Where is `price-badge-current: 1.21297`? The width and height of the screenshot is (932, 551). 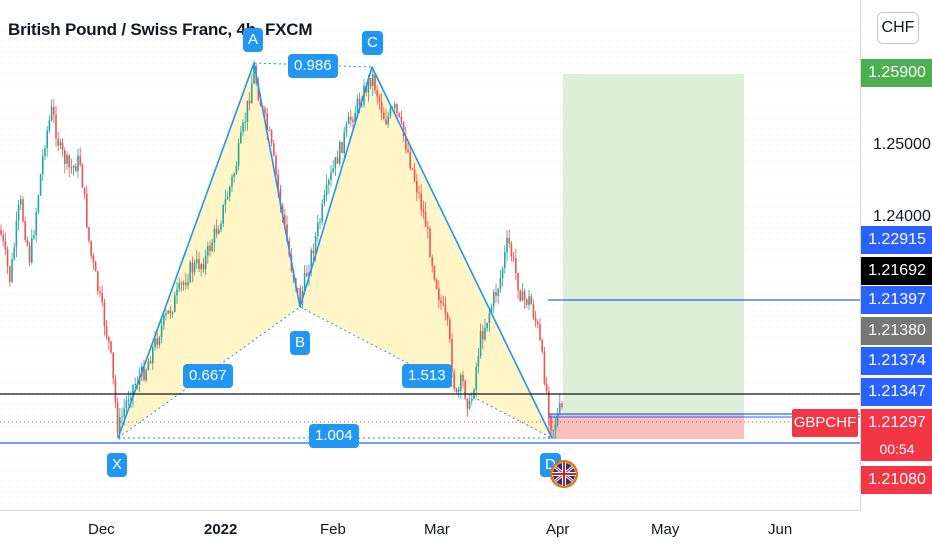
price-badge-current: 1.21297 is located at coordinates (896, 423).